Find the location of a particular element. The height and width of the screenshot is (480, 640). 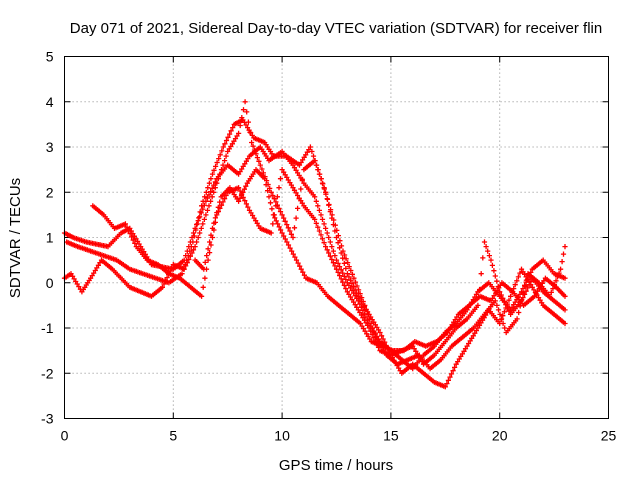

y-tick-label: 2 is located at coordinates (50, 192).